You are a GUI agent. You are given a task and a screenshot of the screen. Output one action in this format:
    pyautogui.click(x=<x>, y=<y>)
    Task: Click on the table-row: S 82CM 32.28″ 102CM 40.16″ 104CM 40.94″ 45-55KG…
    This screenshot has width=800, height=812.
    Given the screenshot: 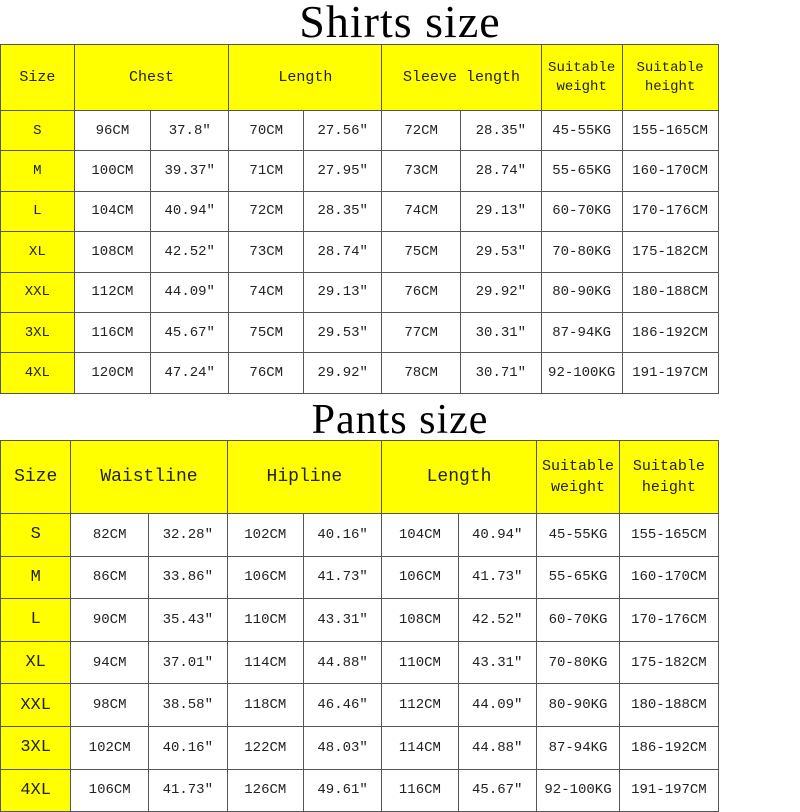 What is the action you would take?
    pyautogui.click(x=400, y=535)
    